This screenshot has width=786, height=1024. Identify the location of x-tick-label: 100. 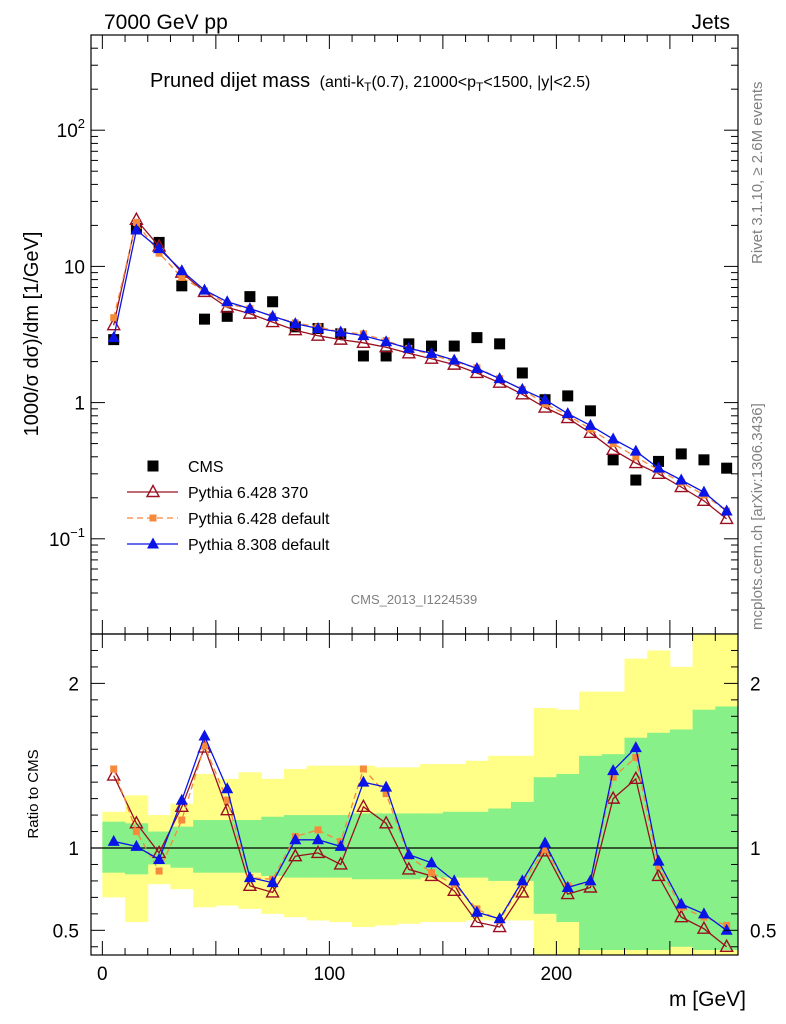
(330, 974).